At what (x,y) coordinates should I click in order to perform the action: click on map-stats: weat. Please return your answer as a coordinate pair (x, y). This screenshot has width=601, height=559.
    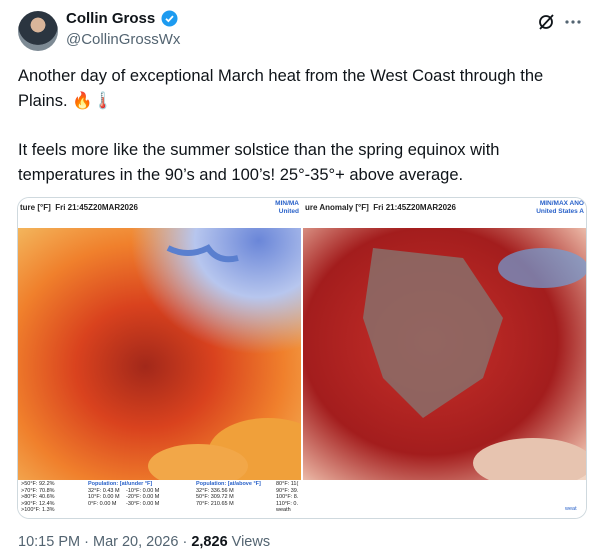
    Looking at the image, I should click on (444, 499).